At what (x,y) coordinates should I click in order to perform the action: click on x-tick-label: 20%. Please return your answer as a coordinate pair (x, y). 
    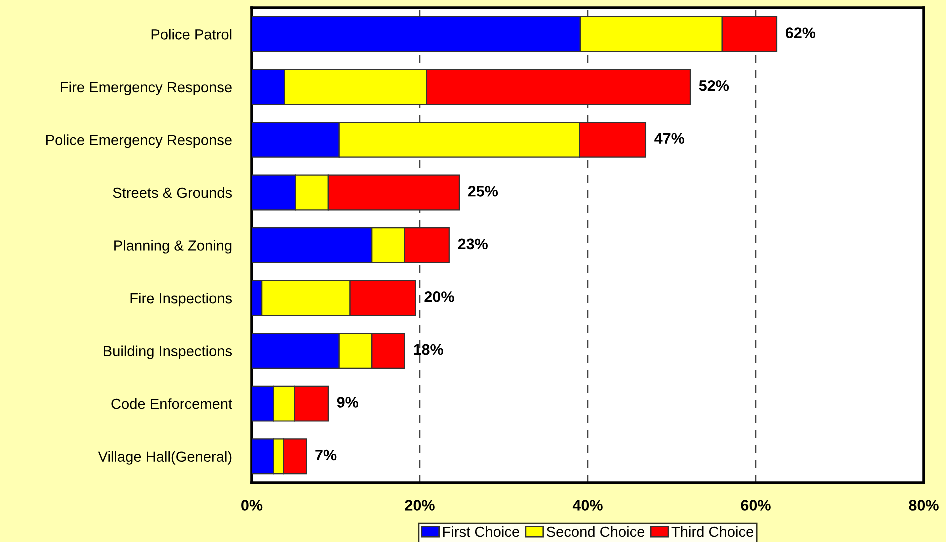
    Looking at the image, I should click on (420, 505).